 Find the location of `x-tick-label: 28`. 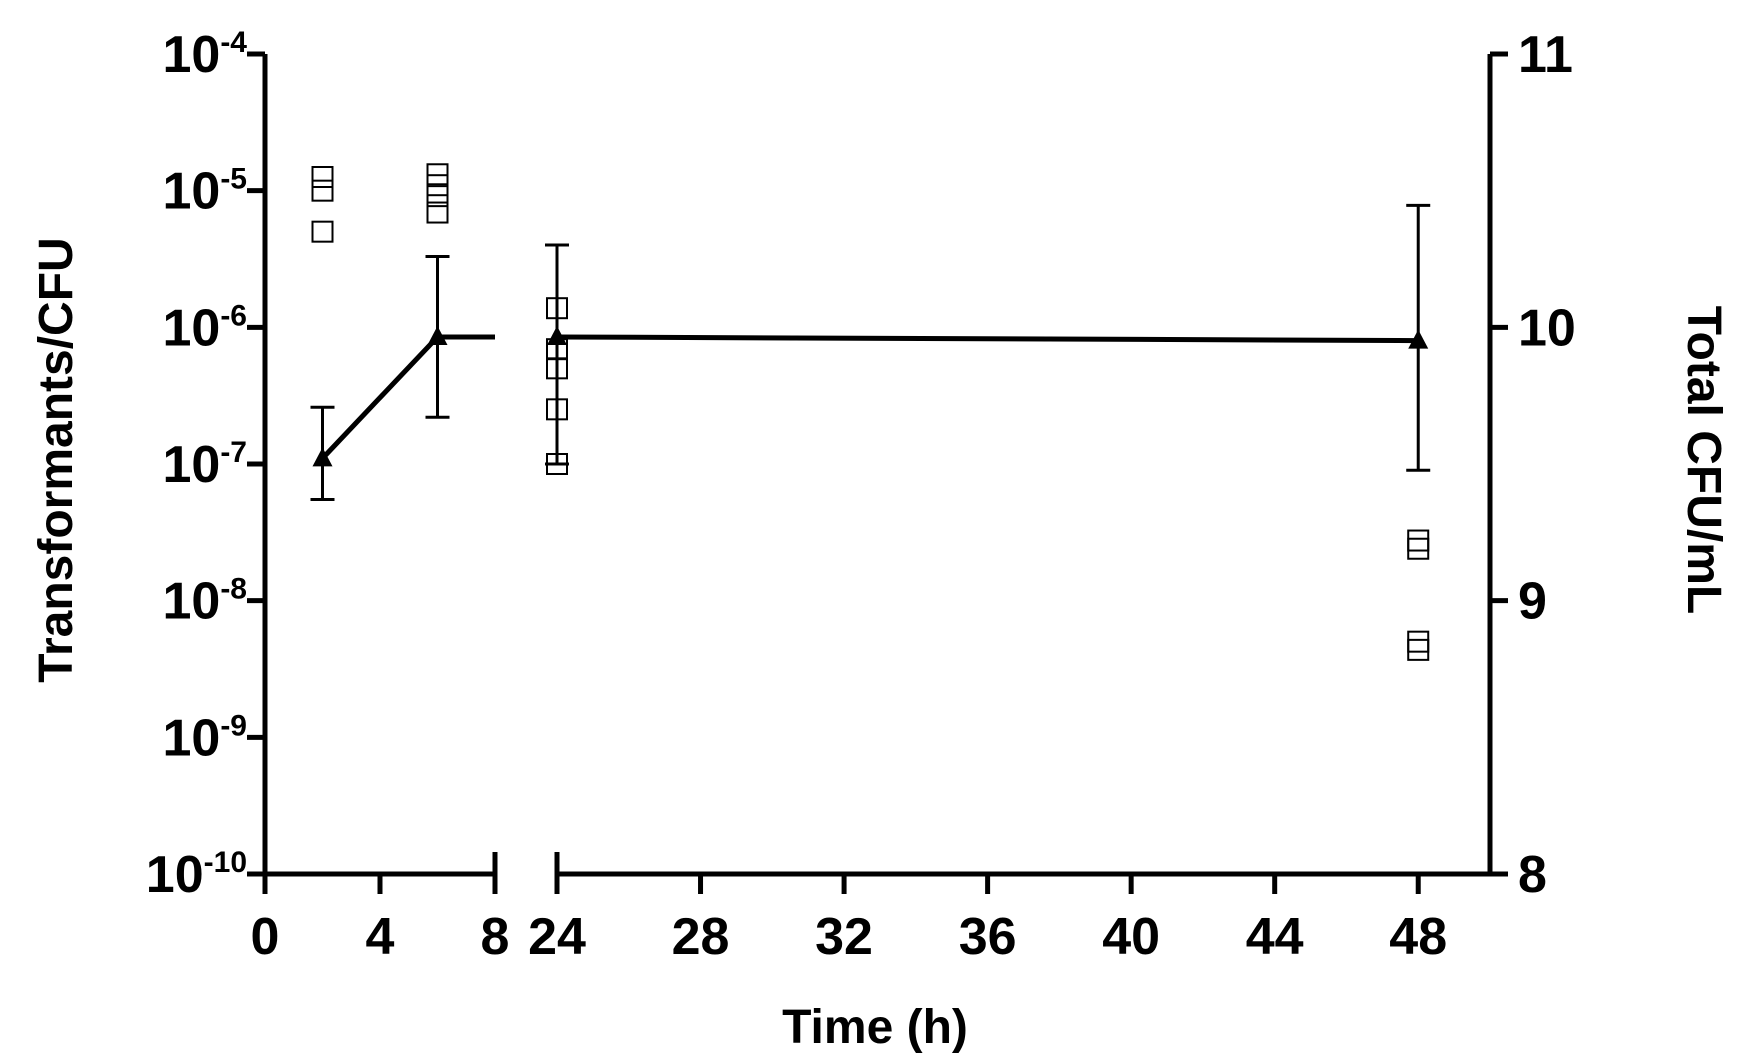

x-tick-label: 28 is located at coordinates (701, 937).